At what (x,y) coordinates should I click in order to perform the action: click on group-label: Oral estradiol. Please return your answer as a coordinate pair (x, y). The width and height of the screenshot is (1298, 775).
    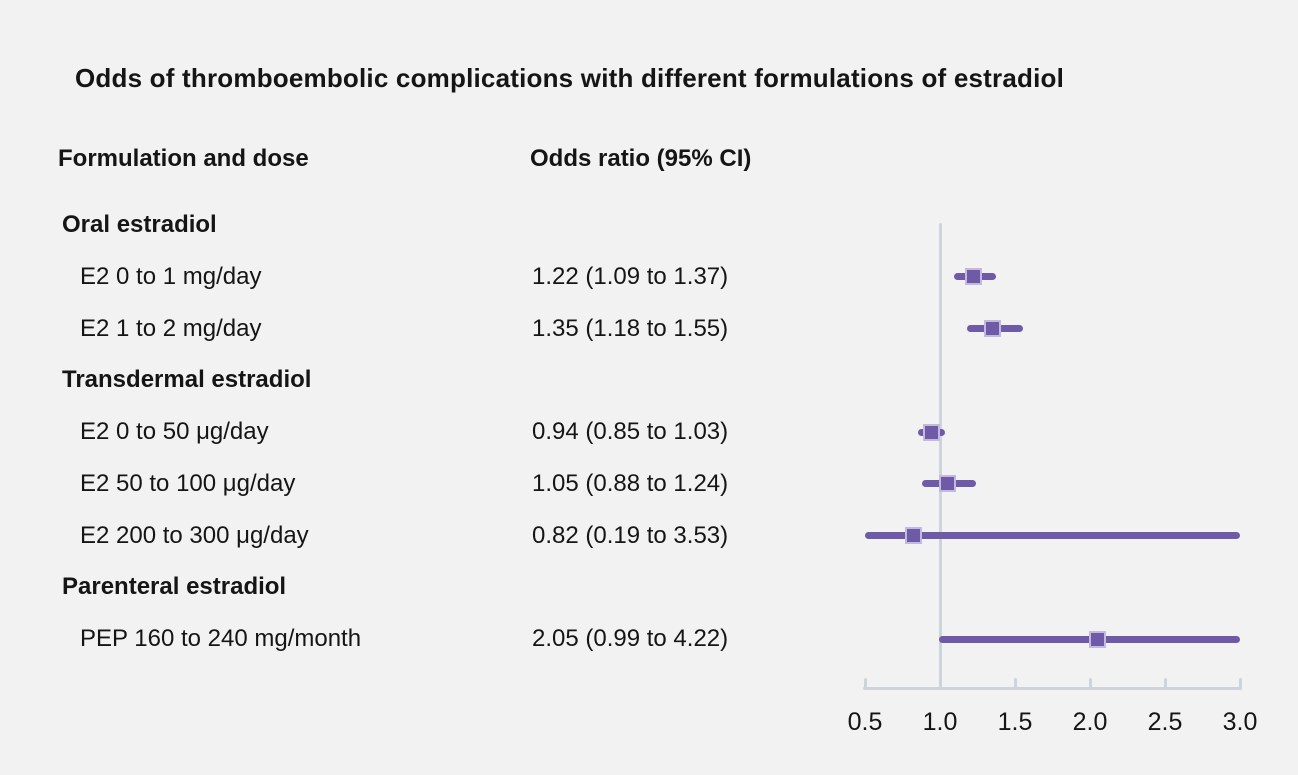
    Looking at the image, I should click on (139, 224).